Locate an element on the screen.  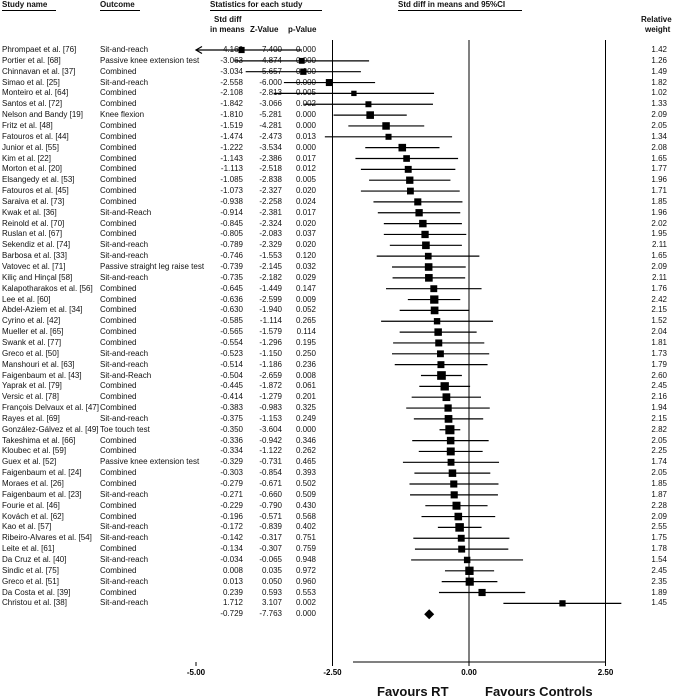
p-value: 0.960 is located at coordinates (305, 581).